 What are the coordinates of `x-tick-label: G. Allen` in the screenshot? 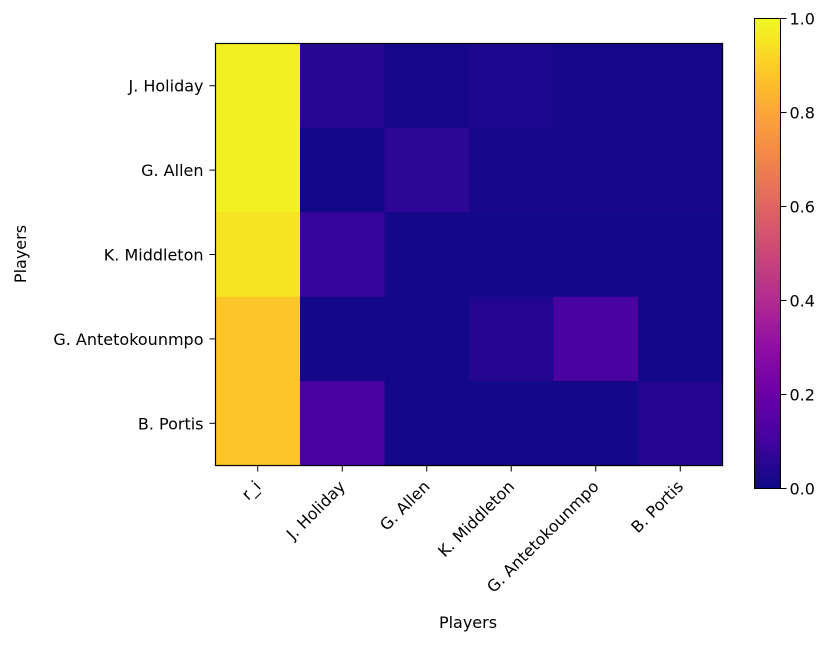 It's located at (405, 506).